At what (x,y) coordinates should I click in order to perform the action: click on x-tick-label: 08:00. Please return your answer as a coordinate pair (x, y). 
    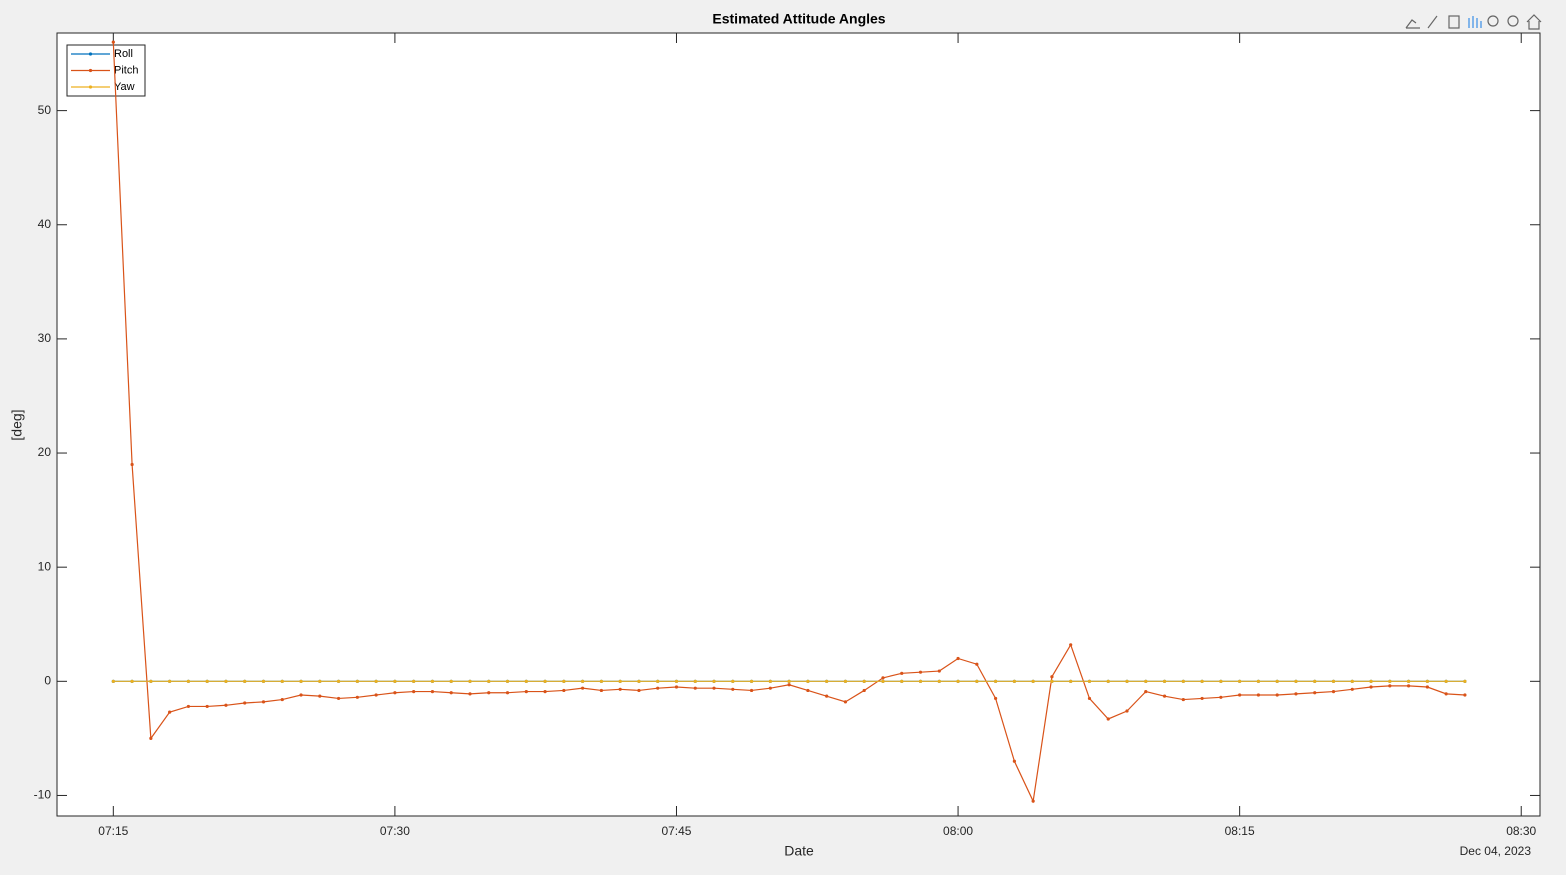
    Looking at the image, I should click on (958, 831).